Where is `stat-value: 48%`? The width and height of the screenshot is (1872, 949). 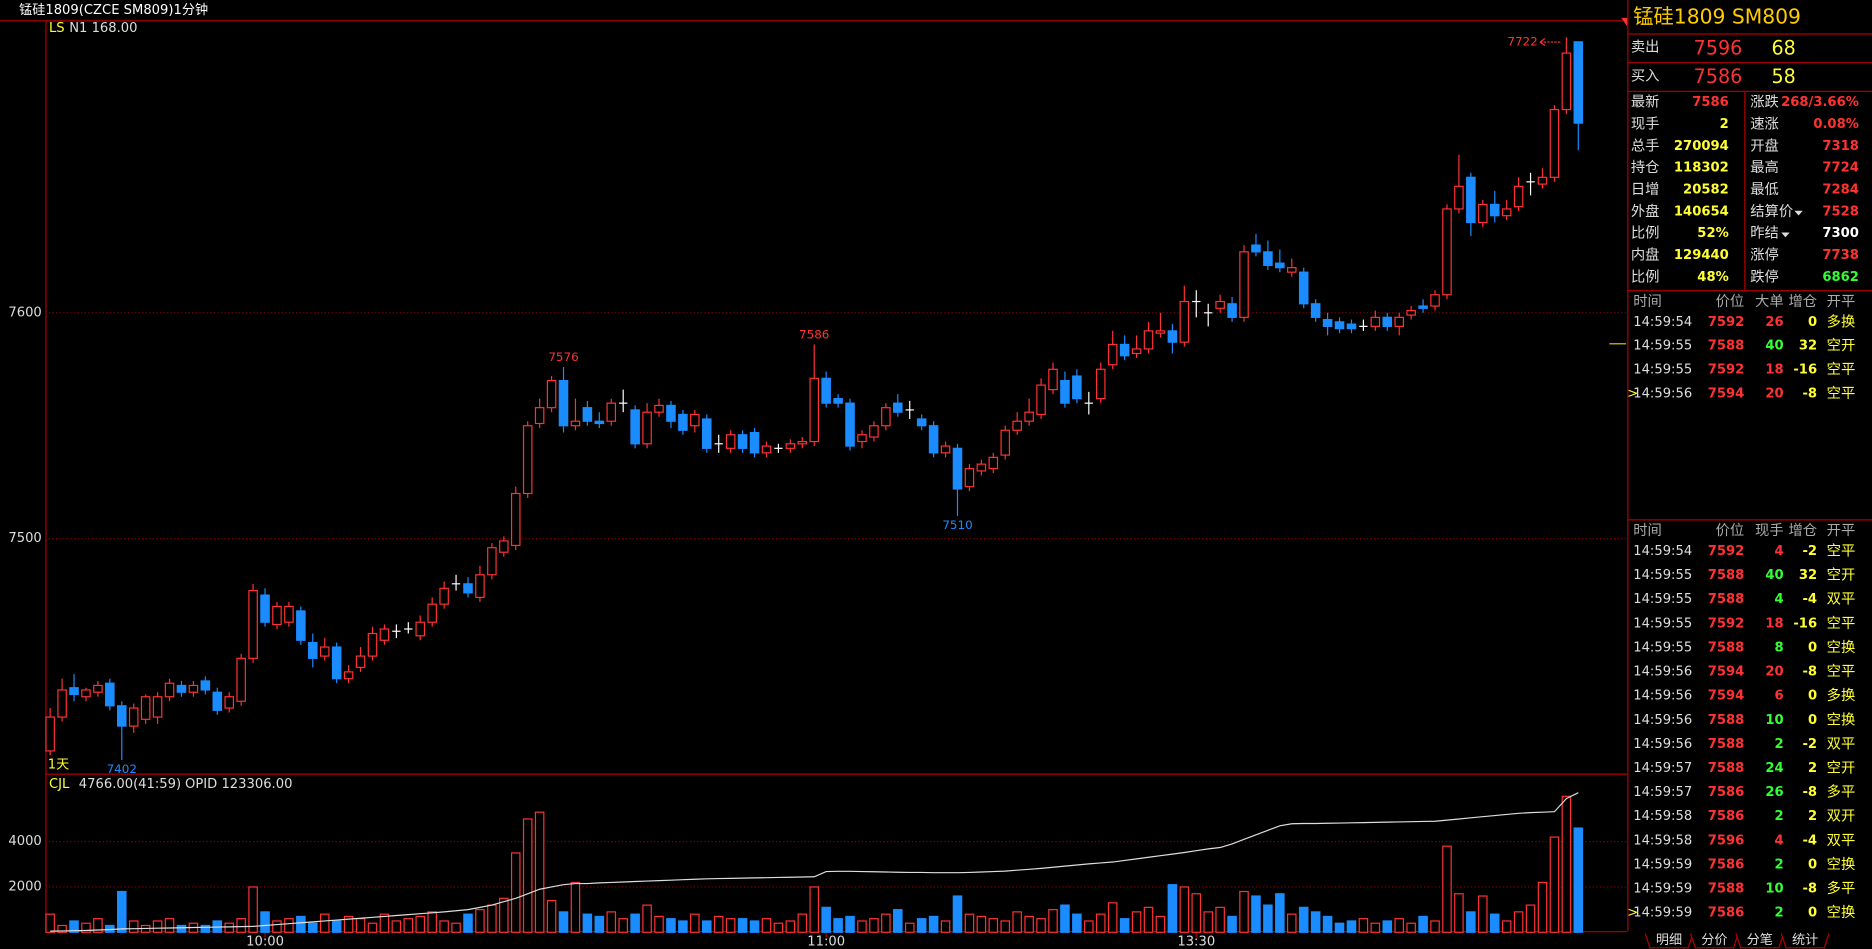 stat-value: 48% is located at coordinates (1712, 277).